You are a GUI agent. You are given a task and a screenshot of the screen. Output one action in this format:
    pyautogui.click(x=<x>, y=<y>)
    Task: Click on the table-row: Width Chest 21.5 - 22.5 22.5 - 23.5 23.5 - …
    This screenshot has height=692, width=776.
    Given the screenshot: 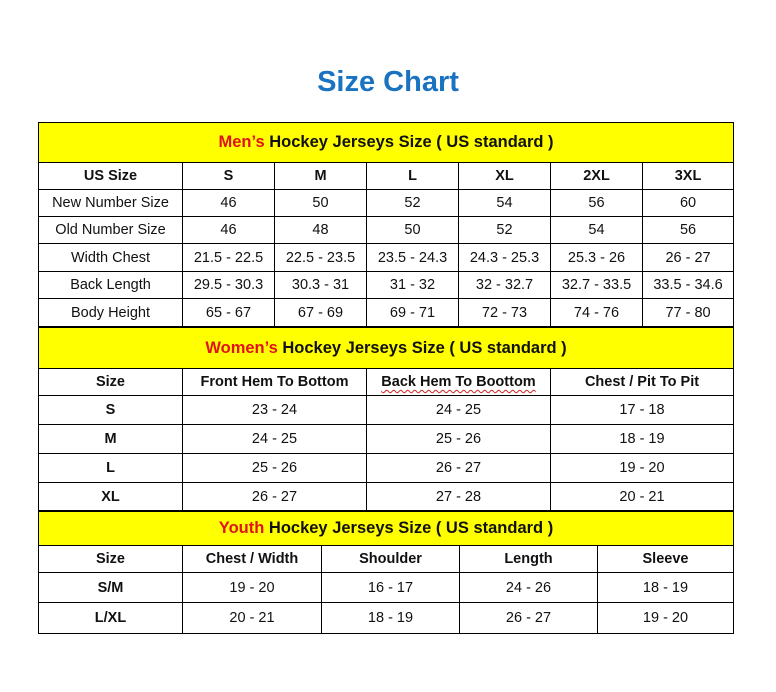 What is the action you would take?
    pyautogui.click(x=386, y=257)
    